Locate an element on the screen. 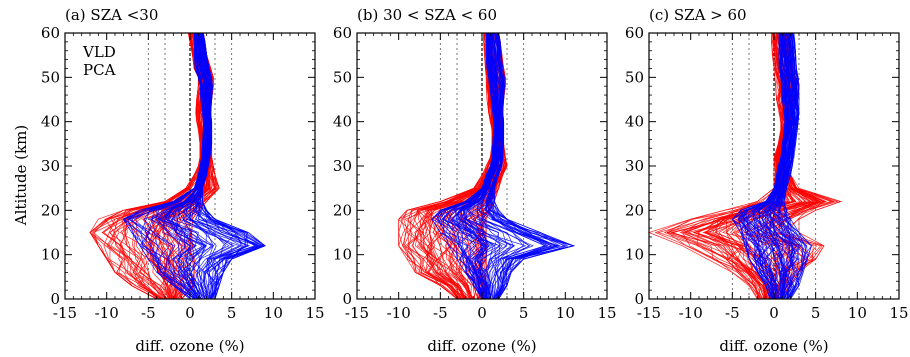  panel-b-marks is located at coordinates (487, 166).